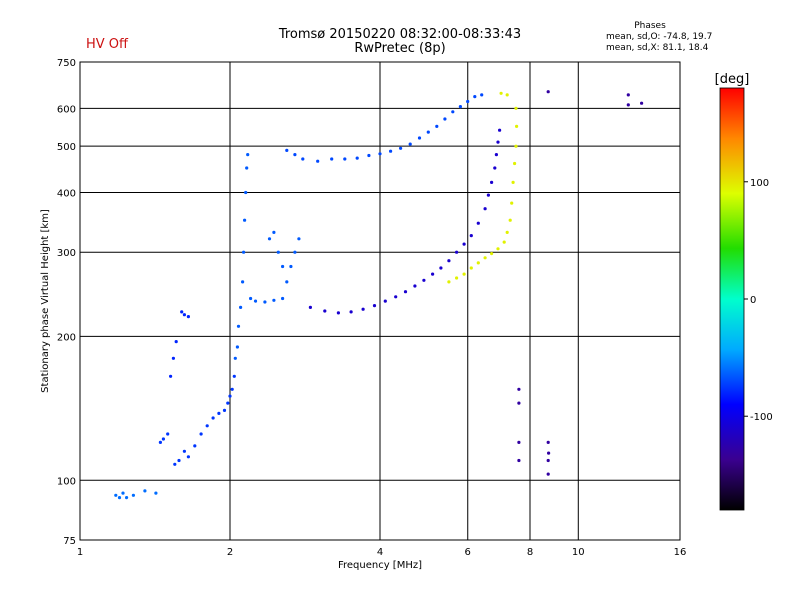 Image resolution: width=800 pixels, height=600 pixels. What do you see at coordinates (753, 300) in the screenshot?
I see `colorbar-tick-label: 0` at bounding box center [753, 300].